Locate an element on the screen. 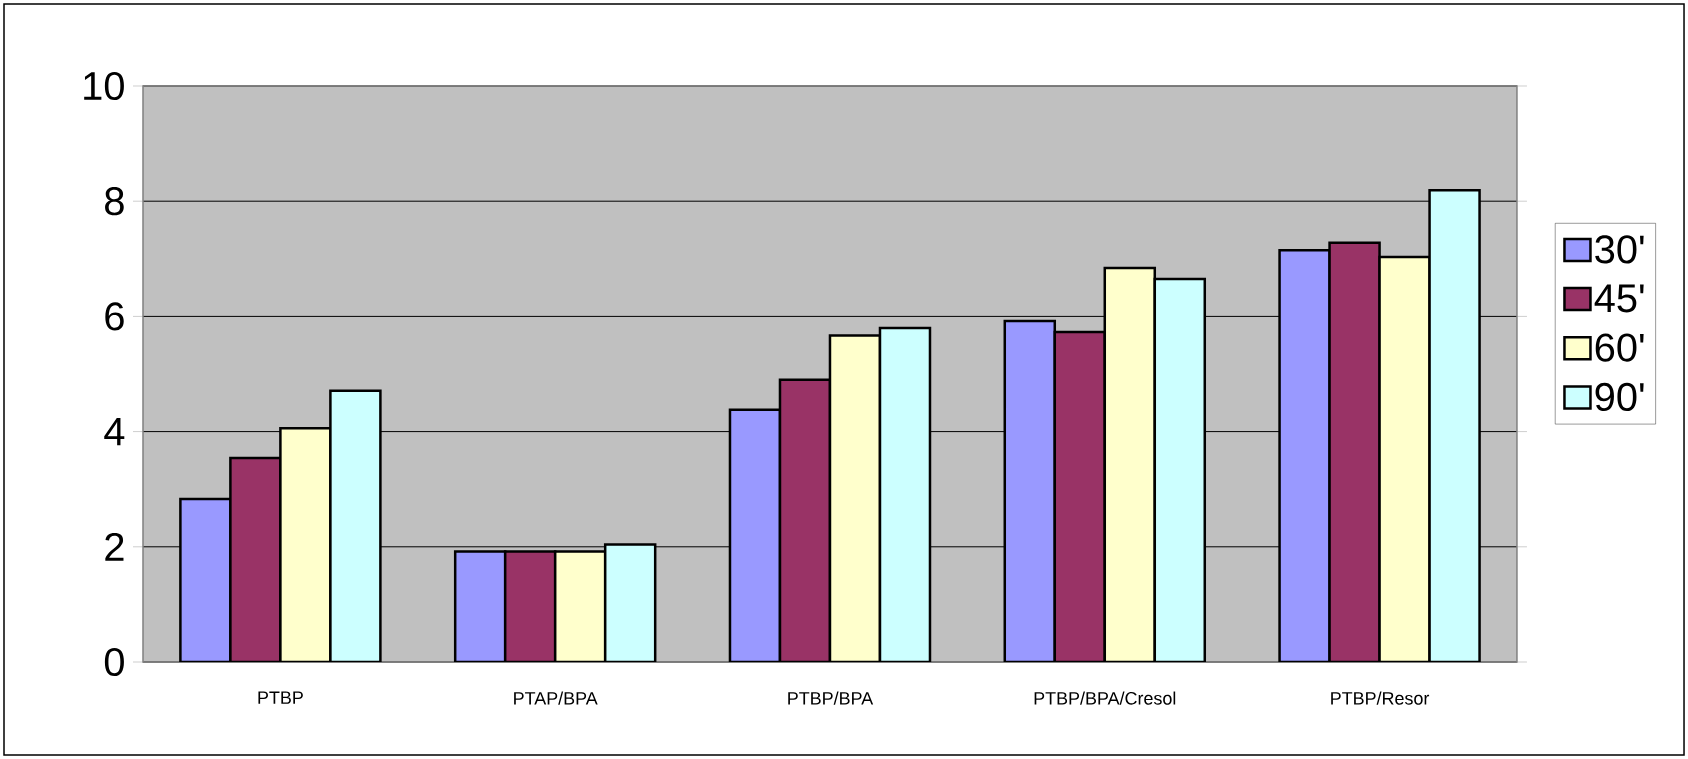  x-tick-label: PTBP/BPA/Cresol is located at coordinates (1105, 698).